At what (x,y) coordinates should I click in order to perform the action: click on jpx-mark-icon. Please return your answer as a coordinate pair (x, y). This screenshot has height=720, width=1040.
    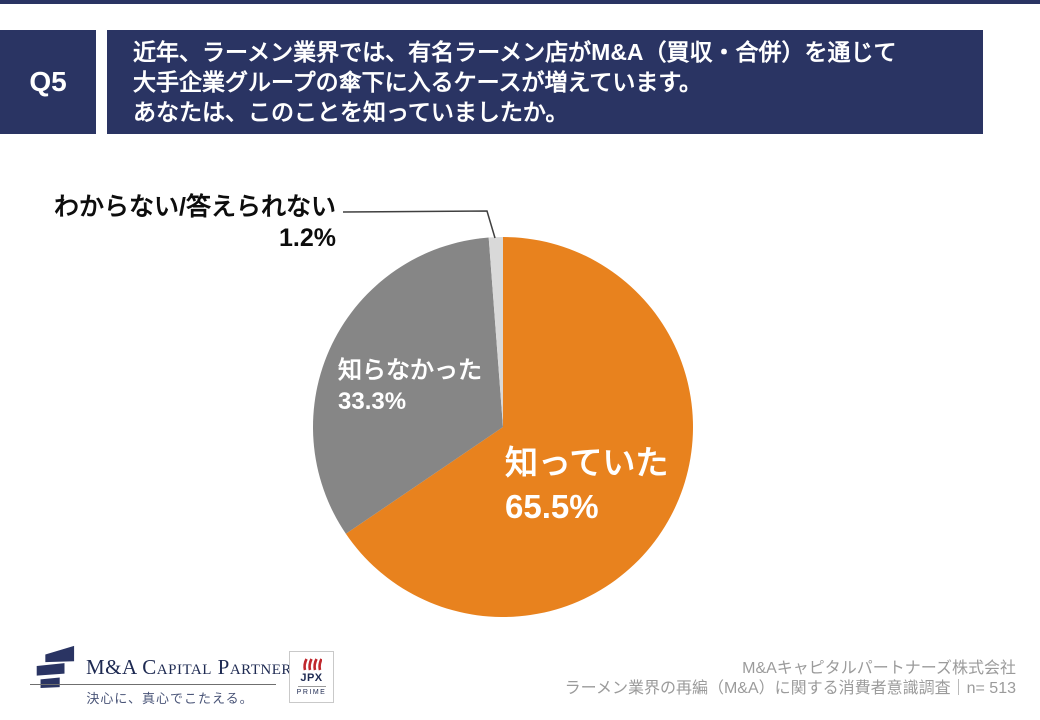
    Looking at the image, I should click on (312, 663).